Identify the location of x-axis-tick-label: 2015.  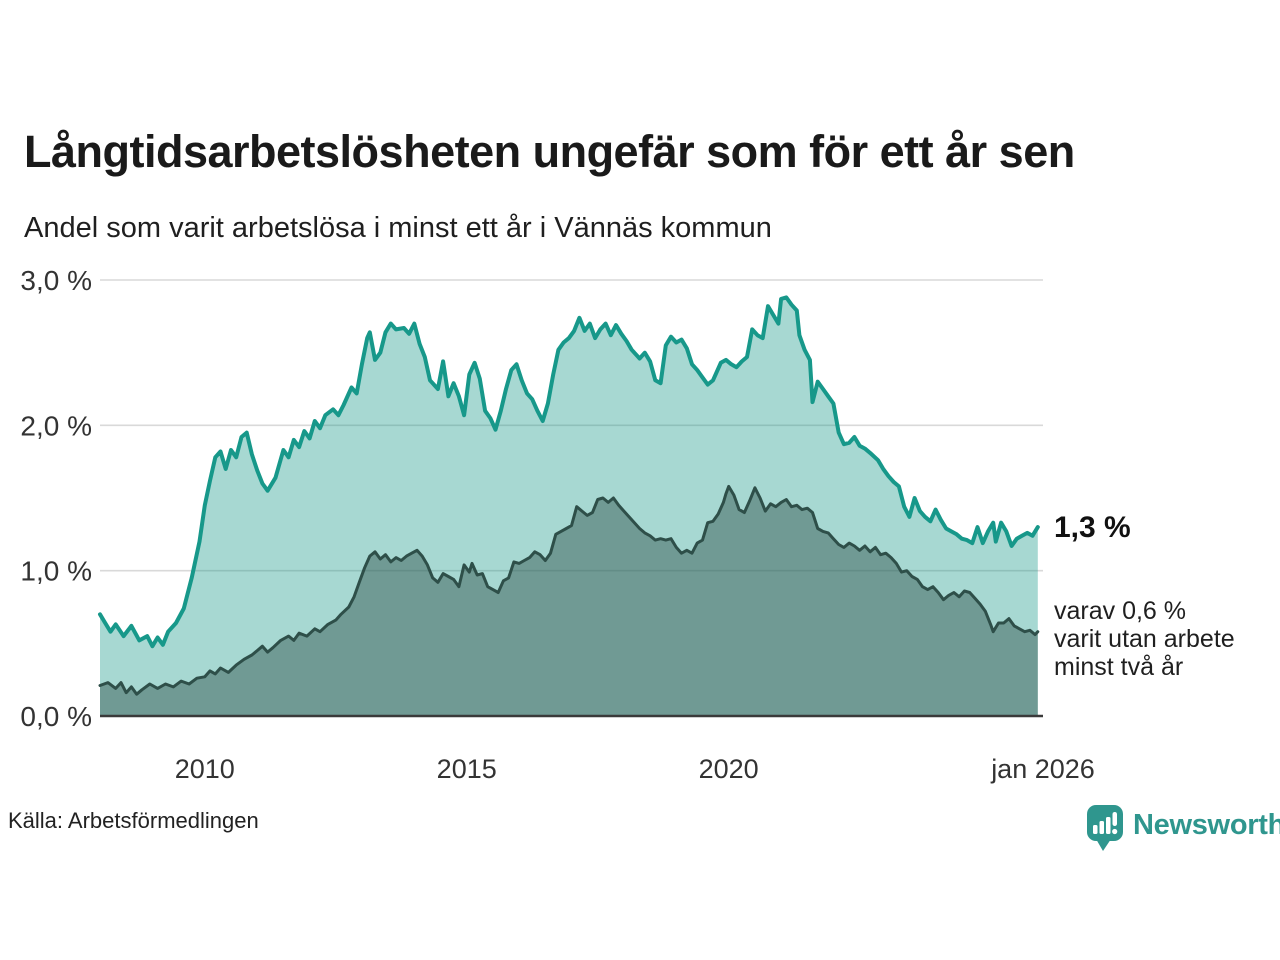
(467, 769).